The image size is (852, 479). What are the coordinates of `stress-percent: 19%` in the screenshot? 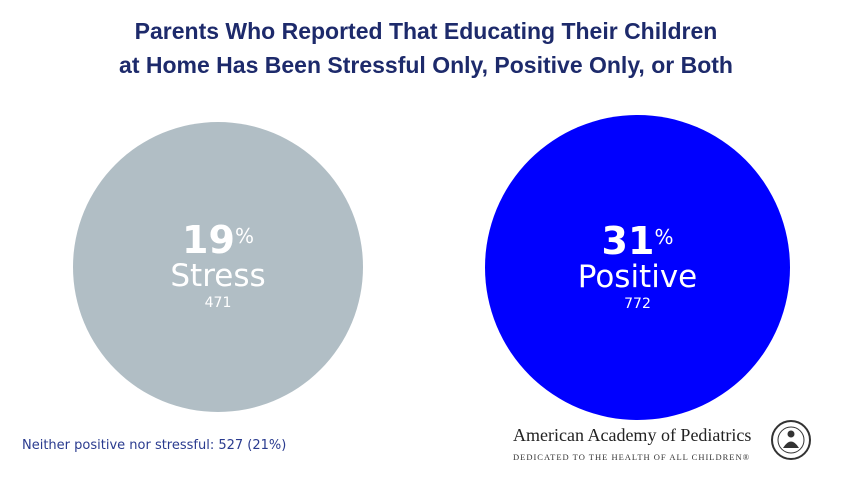 It's located at (218, 240).